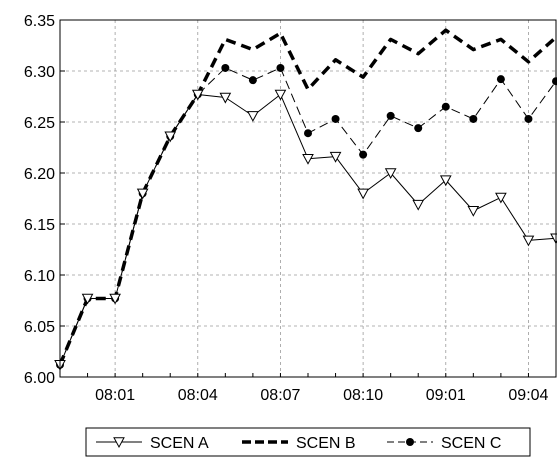 This screenshot has height=459, width=557. What do you see at coordinates (446, 395) in the screenshot?
I see `x-tick-label: 09:01` at bounding box center [446, 395].